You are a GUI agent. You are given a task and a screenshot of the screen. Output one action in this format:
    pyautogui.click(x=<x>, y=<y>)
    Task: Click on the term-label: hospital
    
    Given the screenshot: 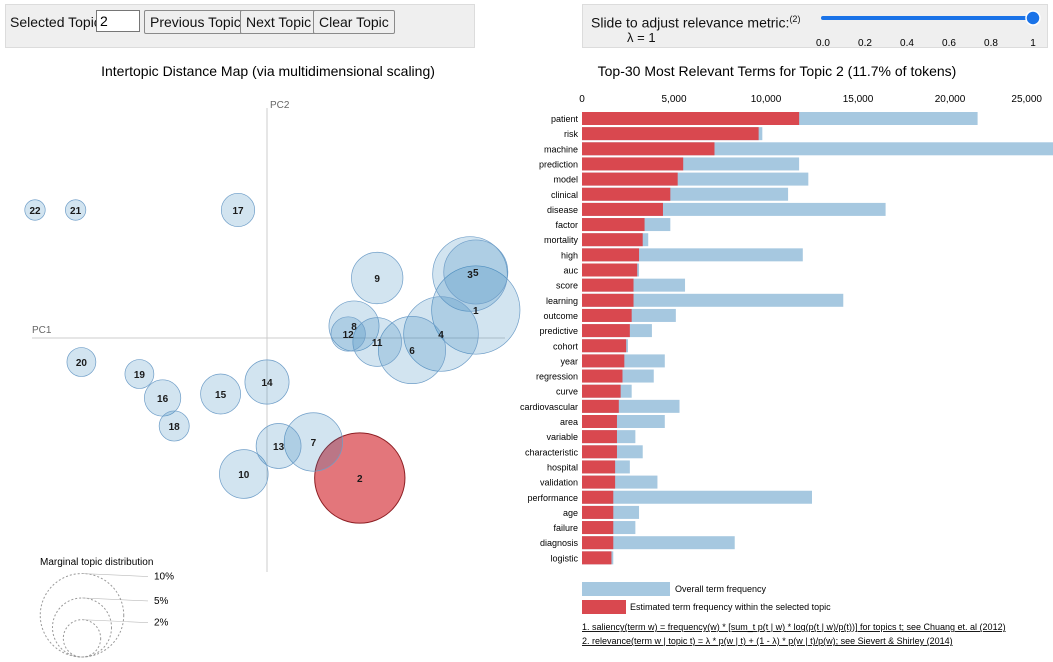 What is the action you would take?
    pyautogui.click(x=562, y=467)
    